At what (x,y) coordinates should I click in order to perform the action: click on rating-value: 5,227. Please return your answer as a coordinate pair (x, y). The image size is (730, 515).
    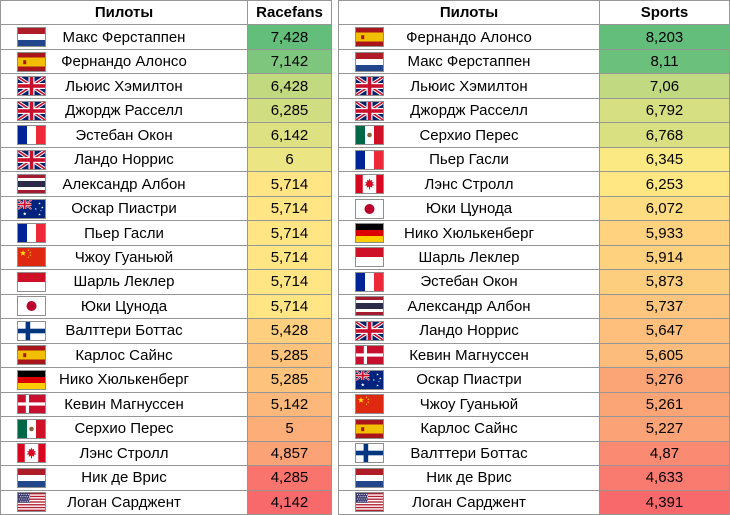
    Looking at the image, I should click on (665, 429).